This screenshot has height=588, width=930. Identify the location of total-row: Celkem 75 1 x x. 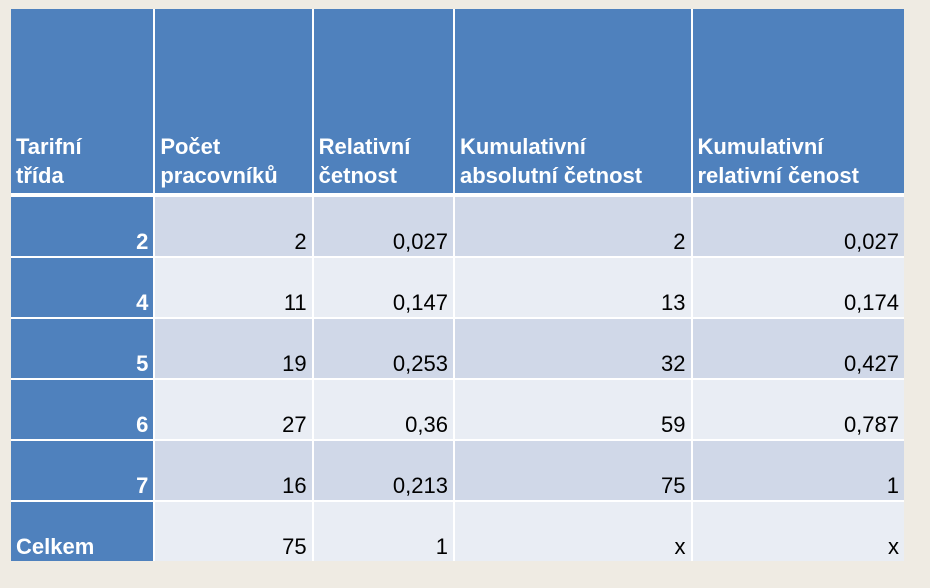
(457, 531).